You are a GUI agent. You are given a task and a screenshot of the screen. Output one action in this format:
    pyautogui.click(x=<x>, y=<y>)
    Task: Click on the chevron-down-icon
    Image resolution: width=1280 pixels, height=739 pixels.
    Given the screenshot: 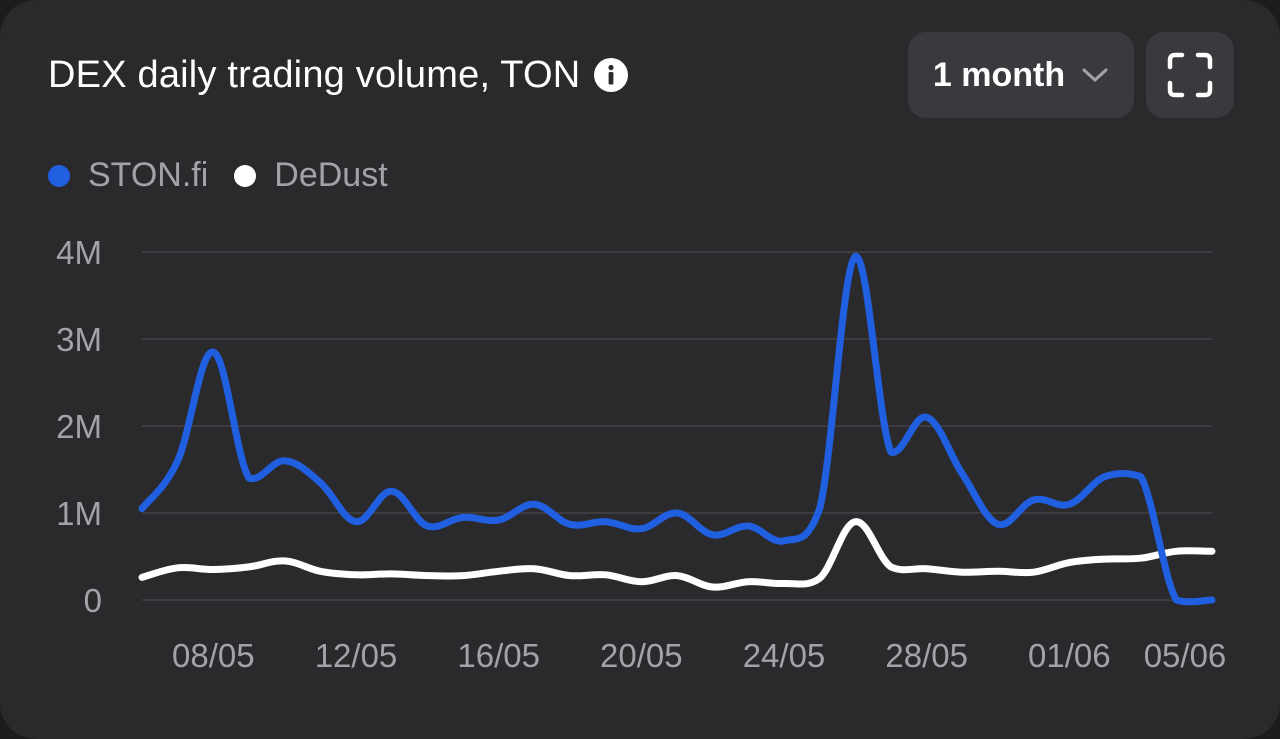 What is the action you would take?
    pyautogui.click(x=1095, y=75)
    